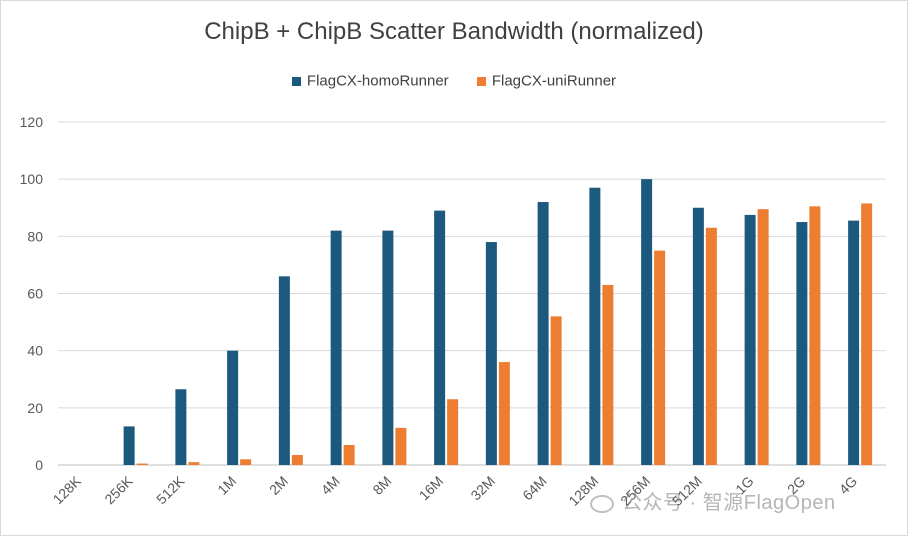 This screenshot has width=908, height=536. I want to click on legend-label-homorunner: FlagCX-homoRunner, so click(377, 81).